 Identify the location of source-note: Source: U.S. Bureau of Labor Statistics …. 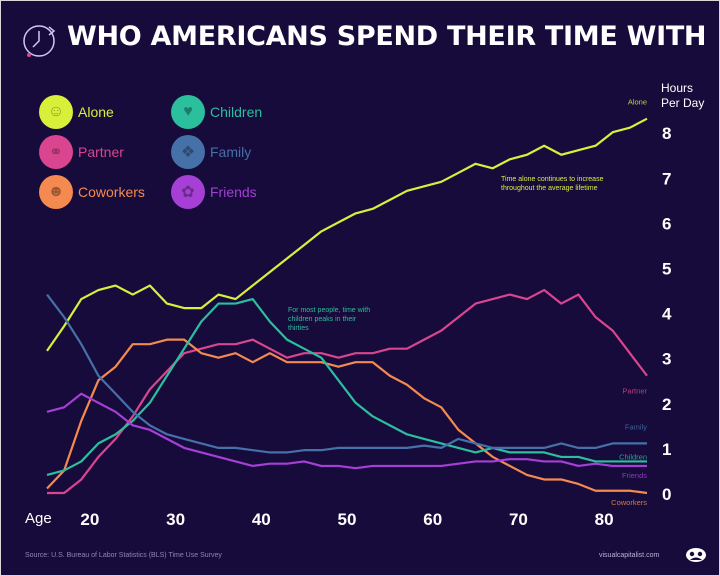
(123, 555).